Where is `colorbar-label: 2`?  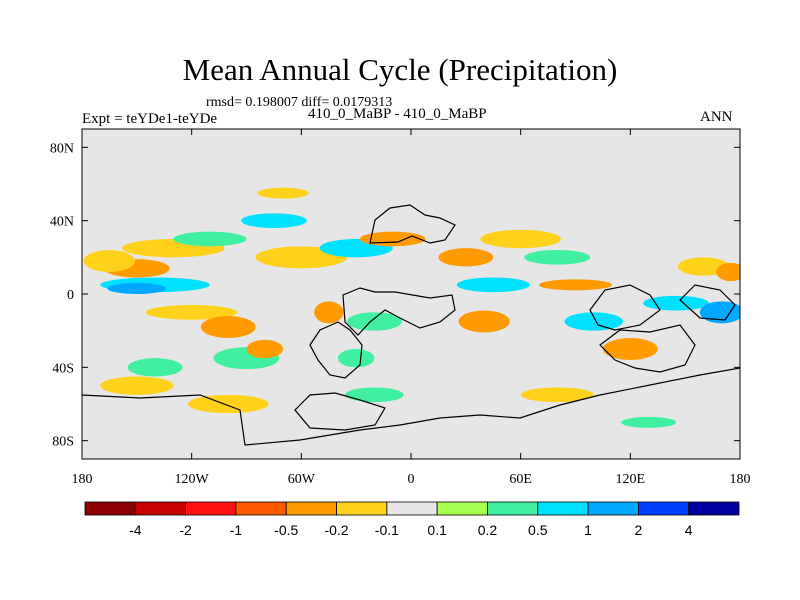
colorbar-label: 2 is located at coordinates (638, 530).